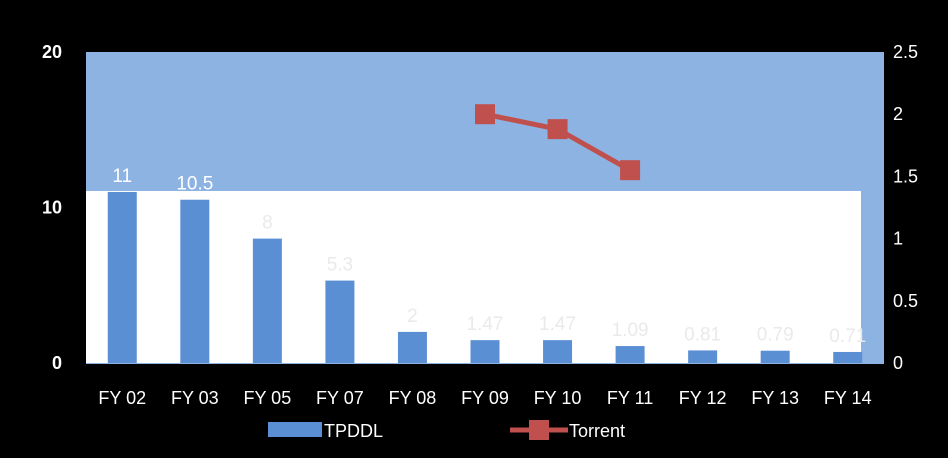 Image resolution: width=948 pixels, height=458 pixels. Describe the element at coordinates (630, 398) in the screenshot. I see `category-label-7: FY 11` at that location.